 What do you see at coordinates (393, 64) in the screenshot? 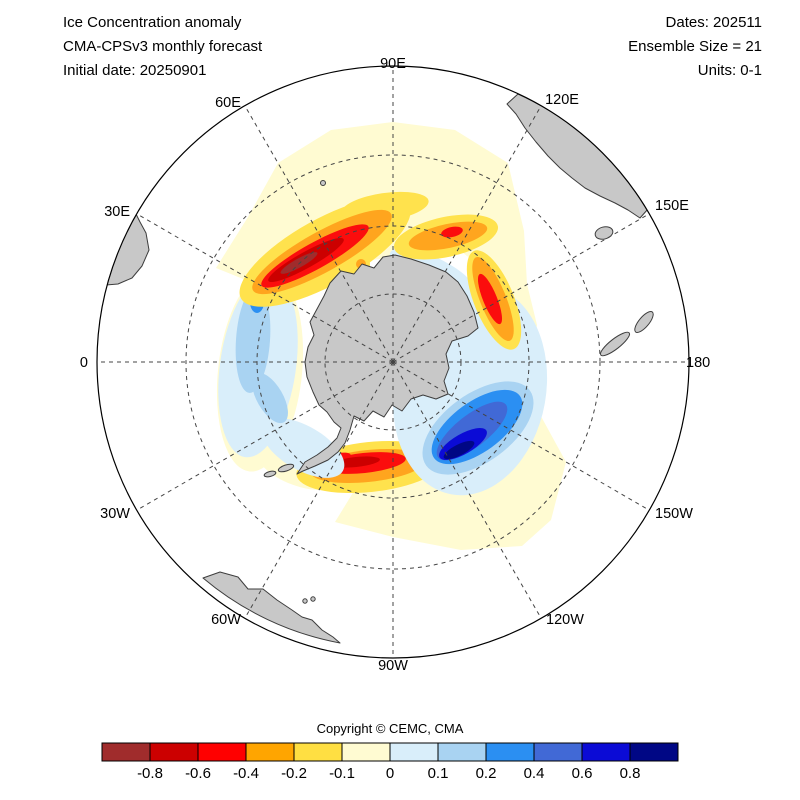
I see `lon-label-90e: 90E` at bounding box center [393, 64].